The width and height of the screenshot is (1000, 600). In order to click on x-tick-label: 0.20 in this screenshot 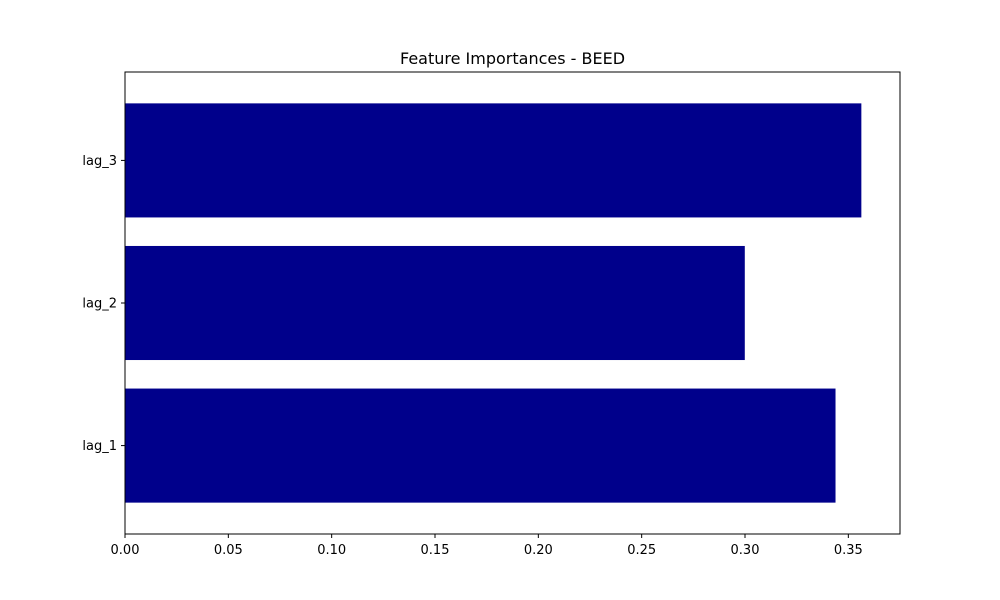, I will do `click(538, 550)`.